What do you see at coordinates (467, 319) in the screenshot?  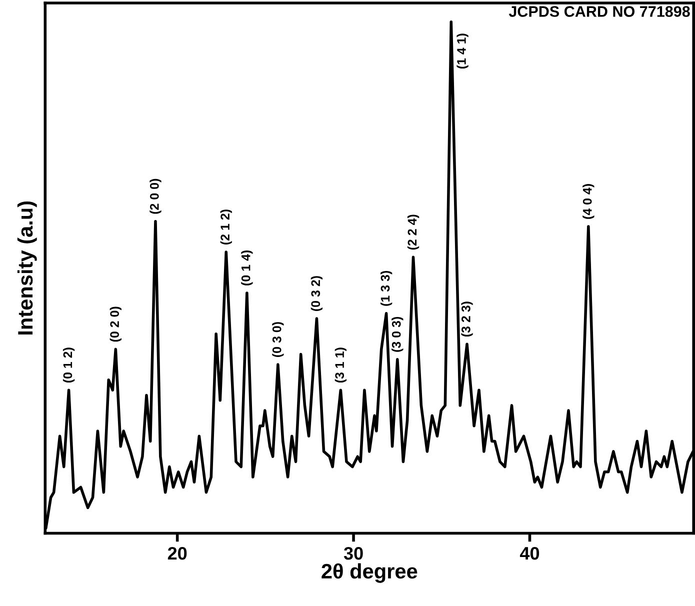 I see `annotation: (3 2 3)` at bounding box center [467, 319].